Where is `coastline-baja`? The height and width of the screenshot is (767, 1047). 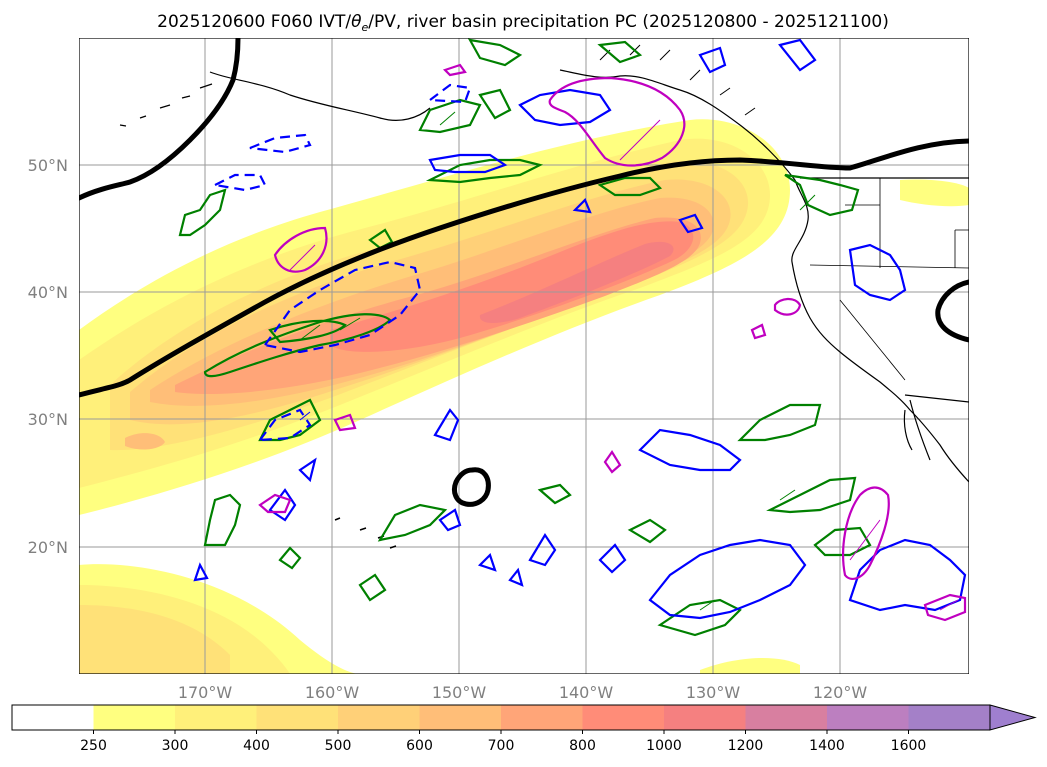
coastline-baja is located at coordinates (917, 430).